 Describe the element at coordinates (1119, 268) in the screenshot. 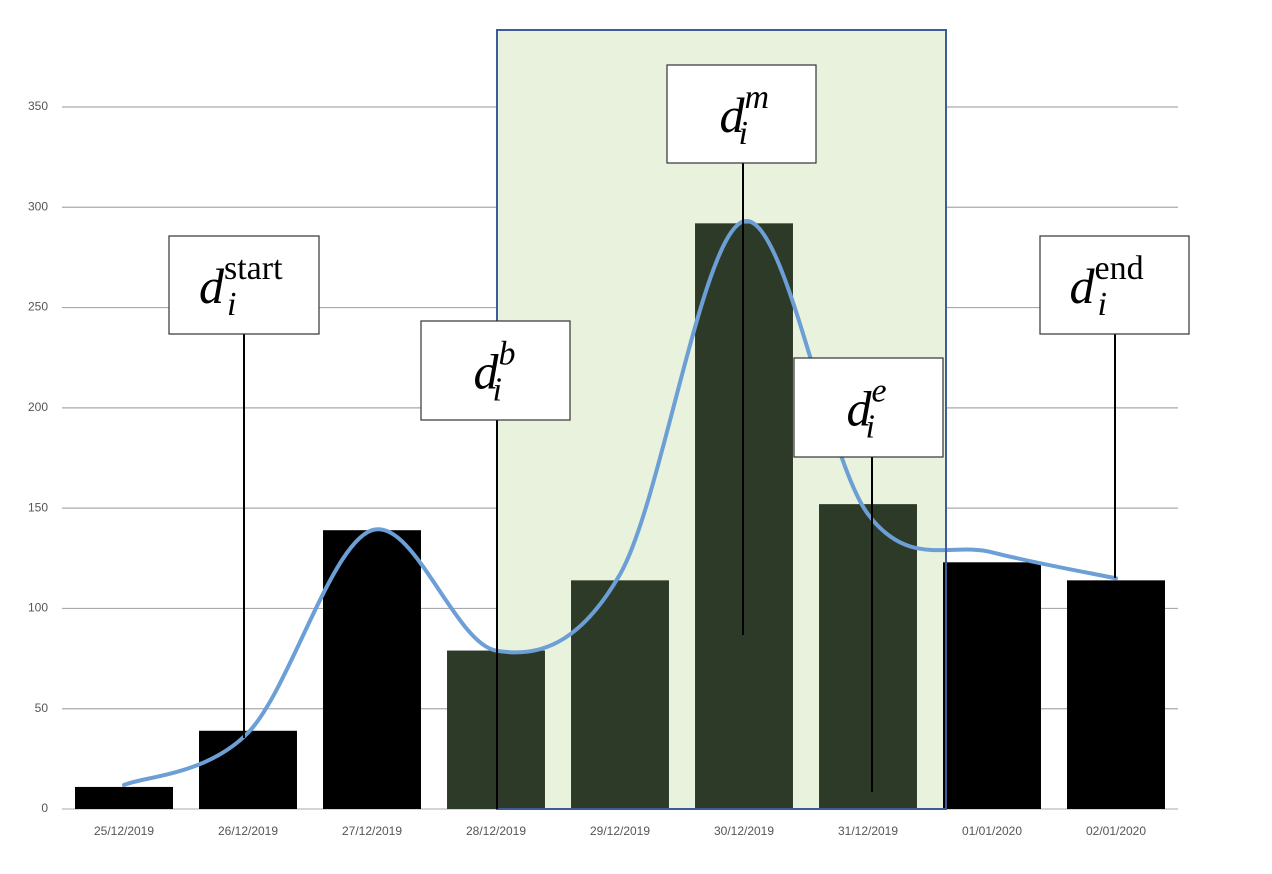

I see `annotation-sup: end` at that location.